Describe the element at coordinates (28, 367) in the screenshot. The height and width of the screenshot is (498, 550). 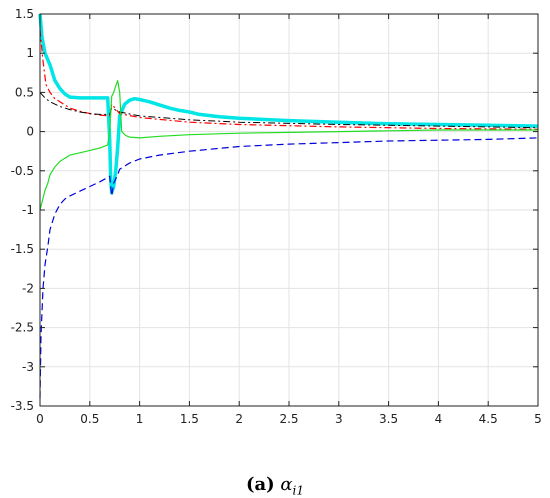
I see `y-tick-label: -3` at that location.